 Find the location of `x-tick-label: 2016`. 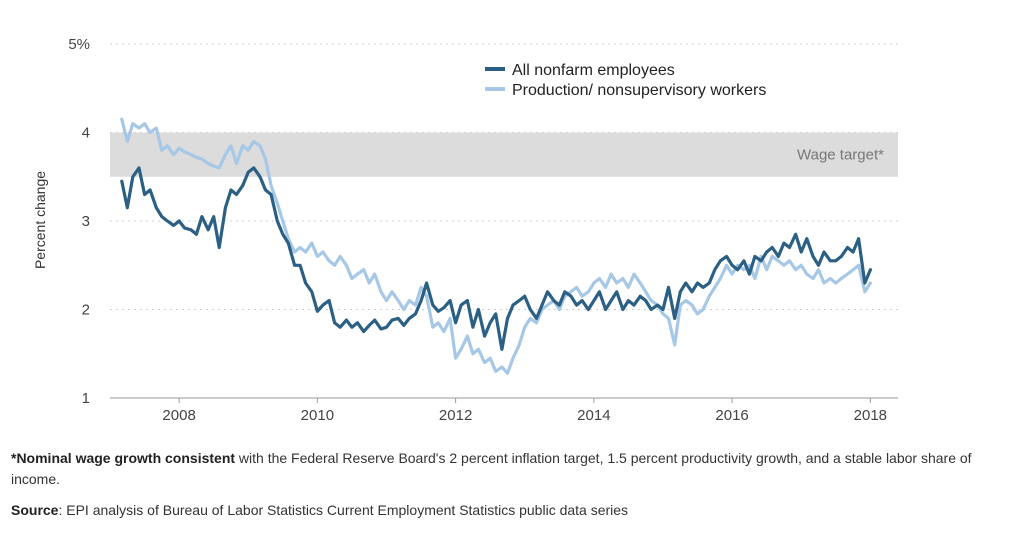

x-tick-label: 2016 is located at coordinates (731, 415).